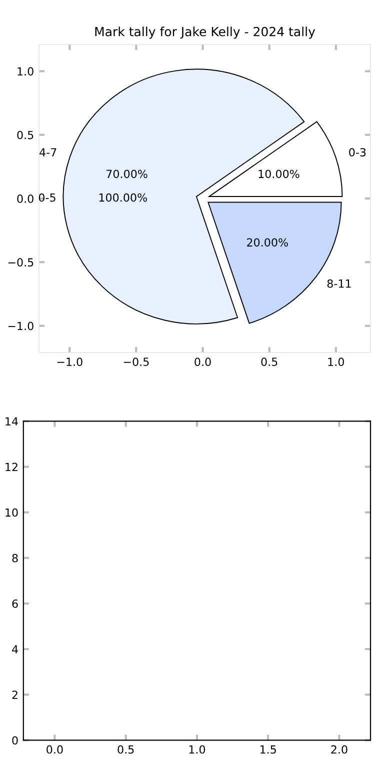  What do you see at coordinates (25, 135) in the screenshot?
I see `y-tick-label: 0.5` at bounding box center [25, 135].